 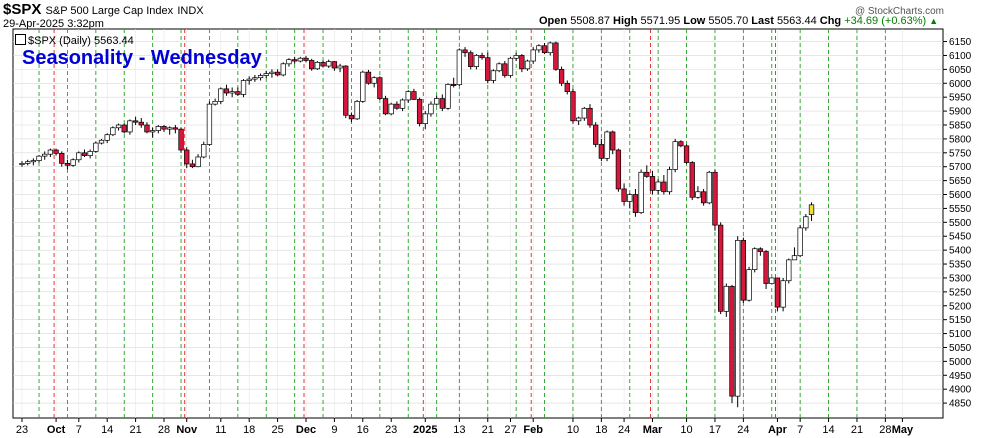 I want to click on exchange: INDX, so click(x=190, y=11).